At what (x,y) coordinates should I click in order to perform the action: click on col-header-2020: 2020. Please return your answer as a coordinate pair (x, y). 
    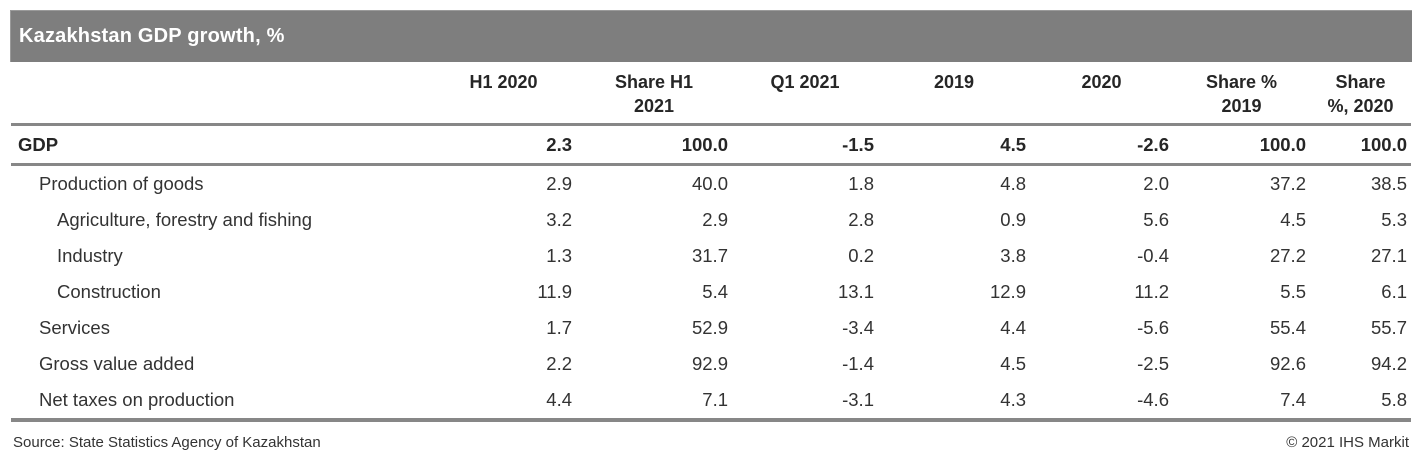
    Looking at the image, I should click on (1101, 94).